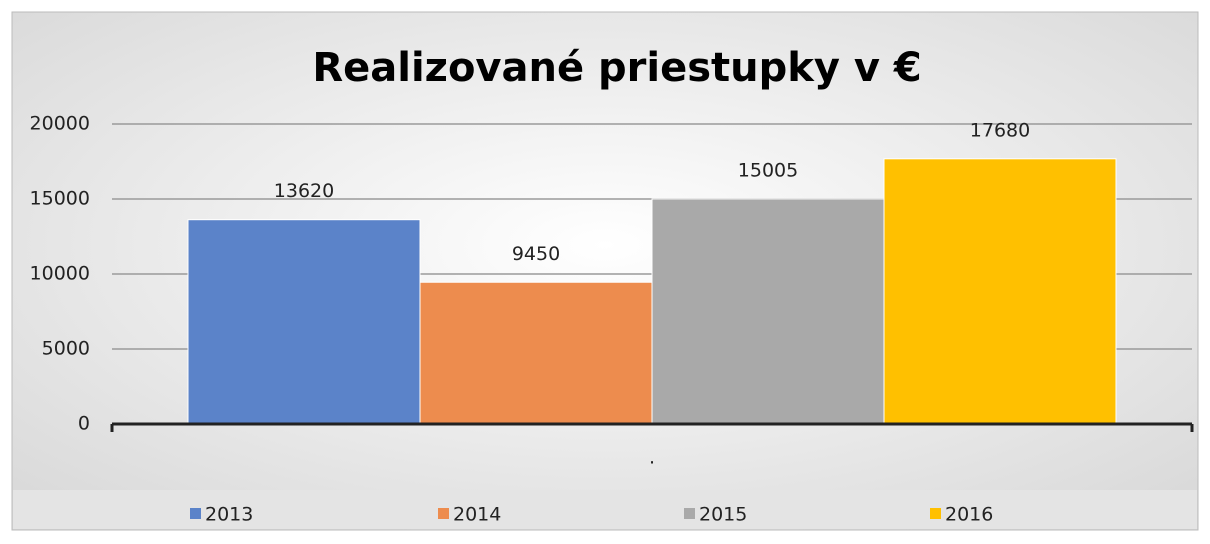 The height and width of the screenshot is (544, 1210). I want to click on legend-band, so click(605, 509).